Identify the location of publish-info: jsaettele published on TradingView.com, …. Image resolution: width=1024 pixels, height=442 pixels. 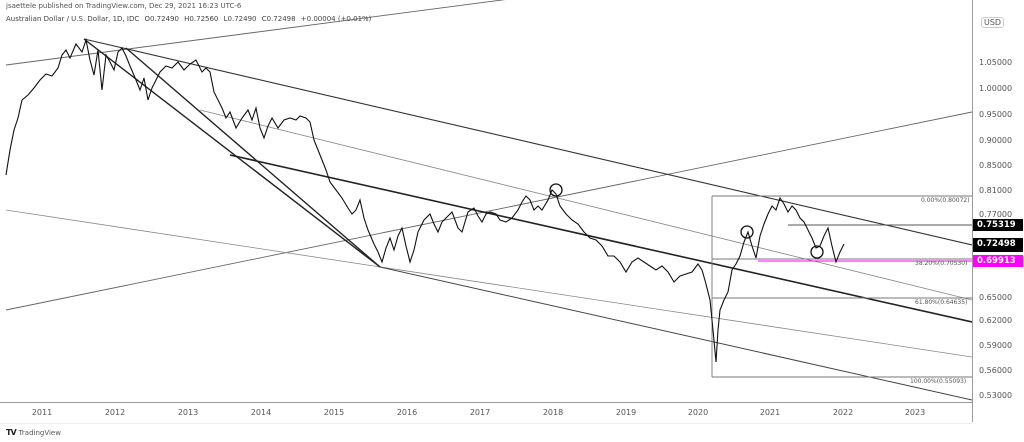
(124, 6).